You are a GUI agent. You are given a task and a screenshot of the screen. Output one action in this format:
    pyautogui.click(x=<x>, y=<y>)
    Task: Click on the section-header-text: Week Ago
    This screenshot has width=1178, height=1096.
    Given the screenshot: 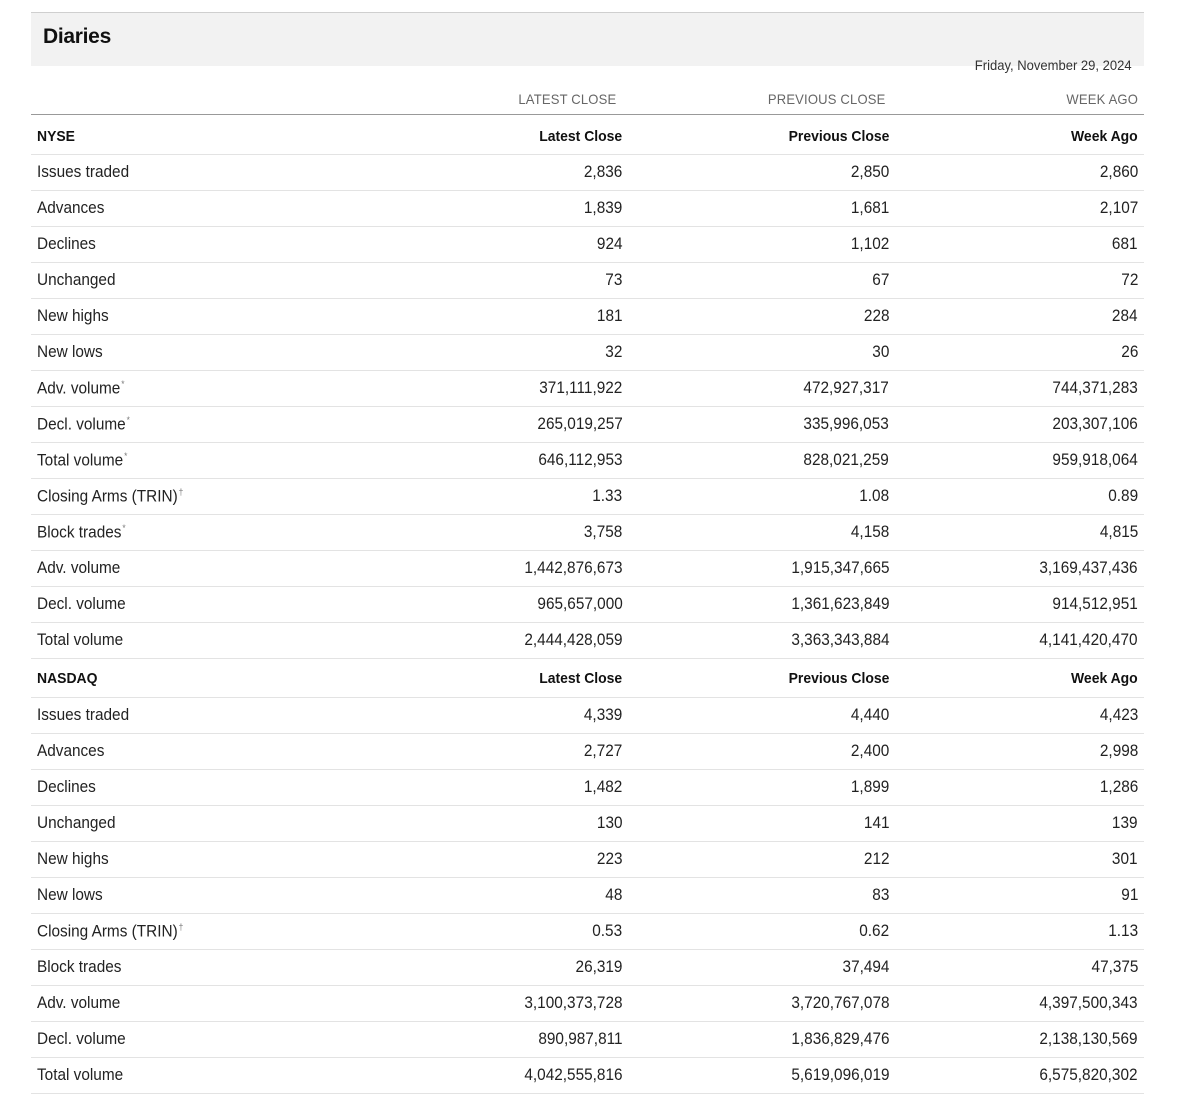 What is the action you would take?
    pyautogui.click(x=1104, y=678)
    